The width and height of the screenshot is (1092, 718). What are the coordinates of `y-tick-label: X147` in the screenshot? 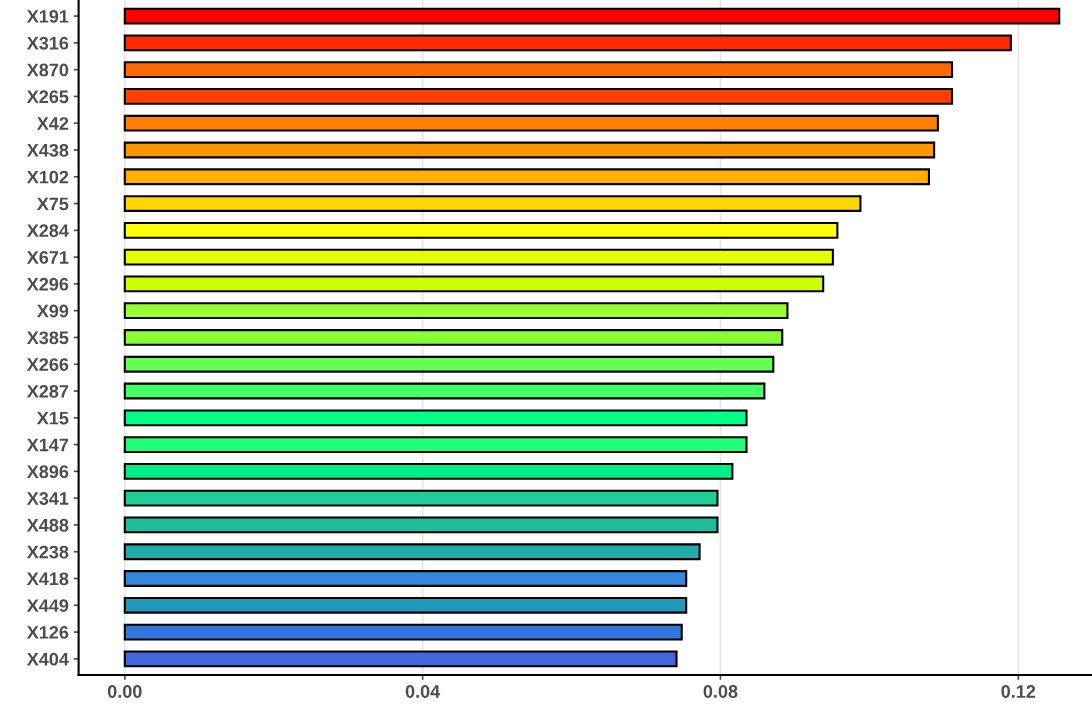 It's located at (47, 445).